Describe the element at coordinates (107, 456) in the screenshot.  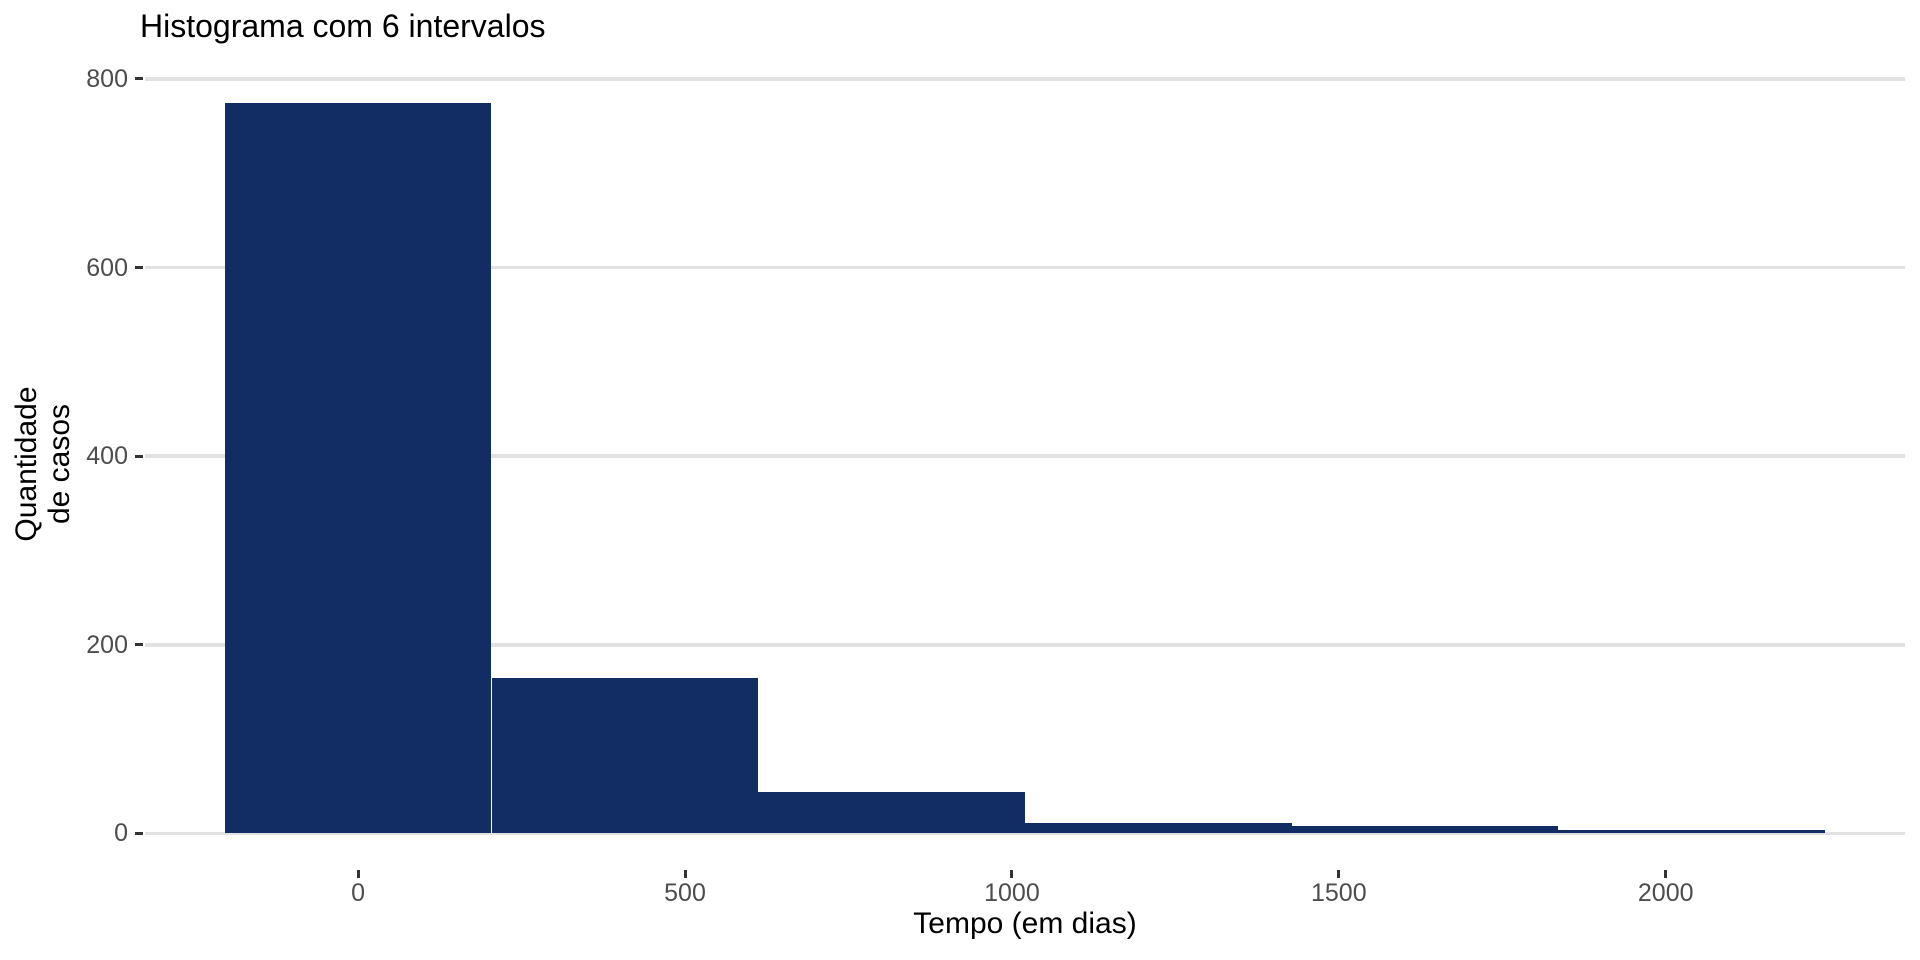
I see `y-tick-label-400: 400` at that location.